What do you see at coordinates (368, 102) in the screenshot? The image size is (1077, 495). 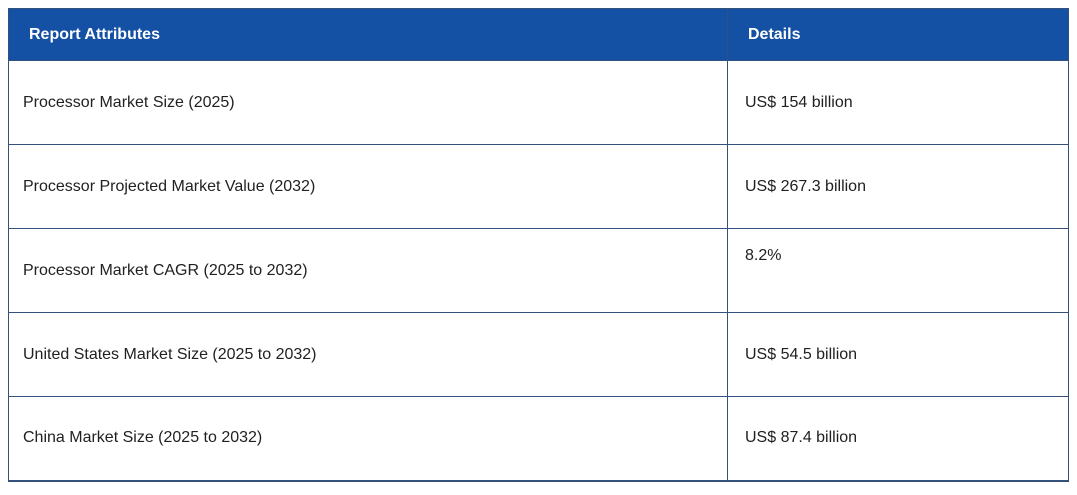 I see `attribute-cell: Processor Market Size (2025)` at bounding box center [368, 102].